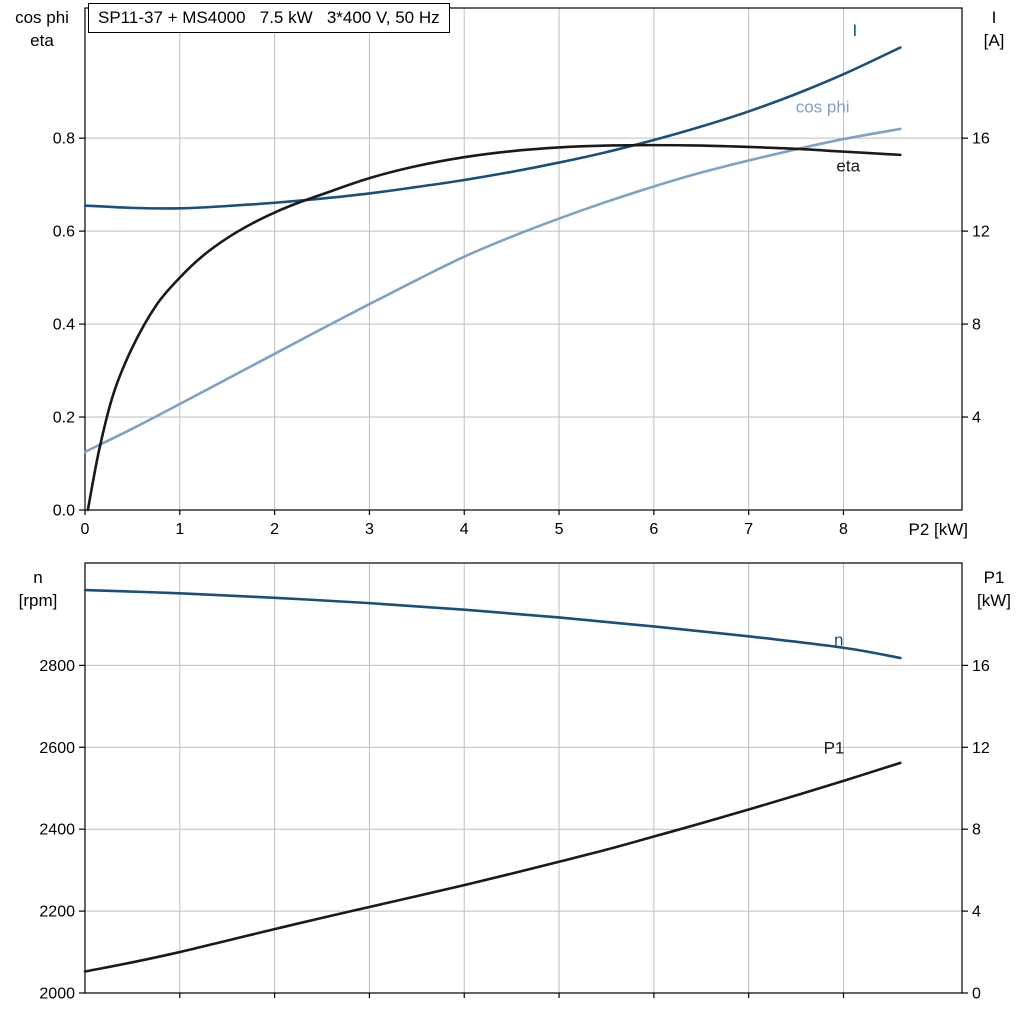 This screenshot has width=1024, height=1024. I want to click on x-axis-label: P2 [kW], so click(938, 529).